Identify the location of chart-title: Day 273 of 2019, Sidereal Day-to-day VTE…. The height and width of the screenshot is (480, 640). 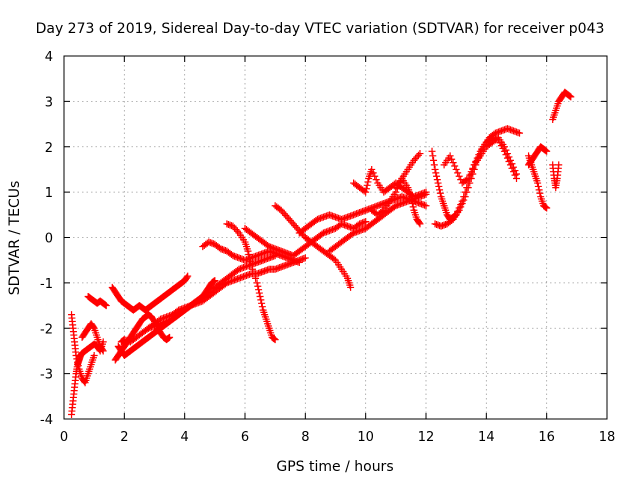
(320, 29).